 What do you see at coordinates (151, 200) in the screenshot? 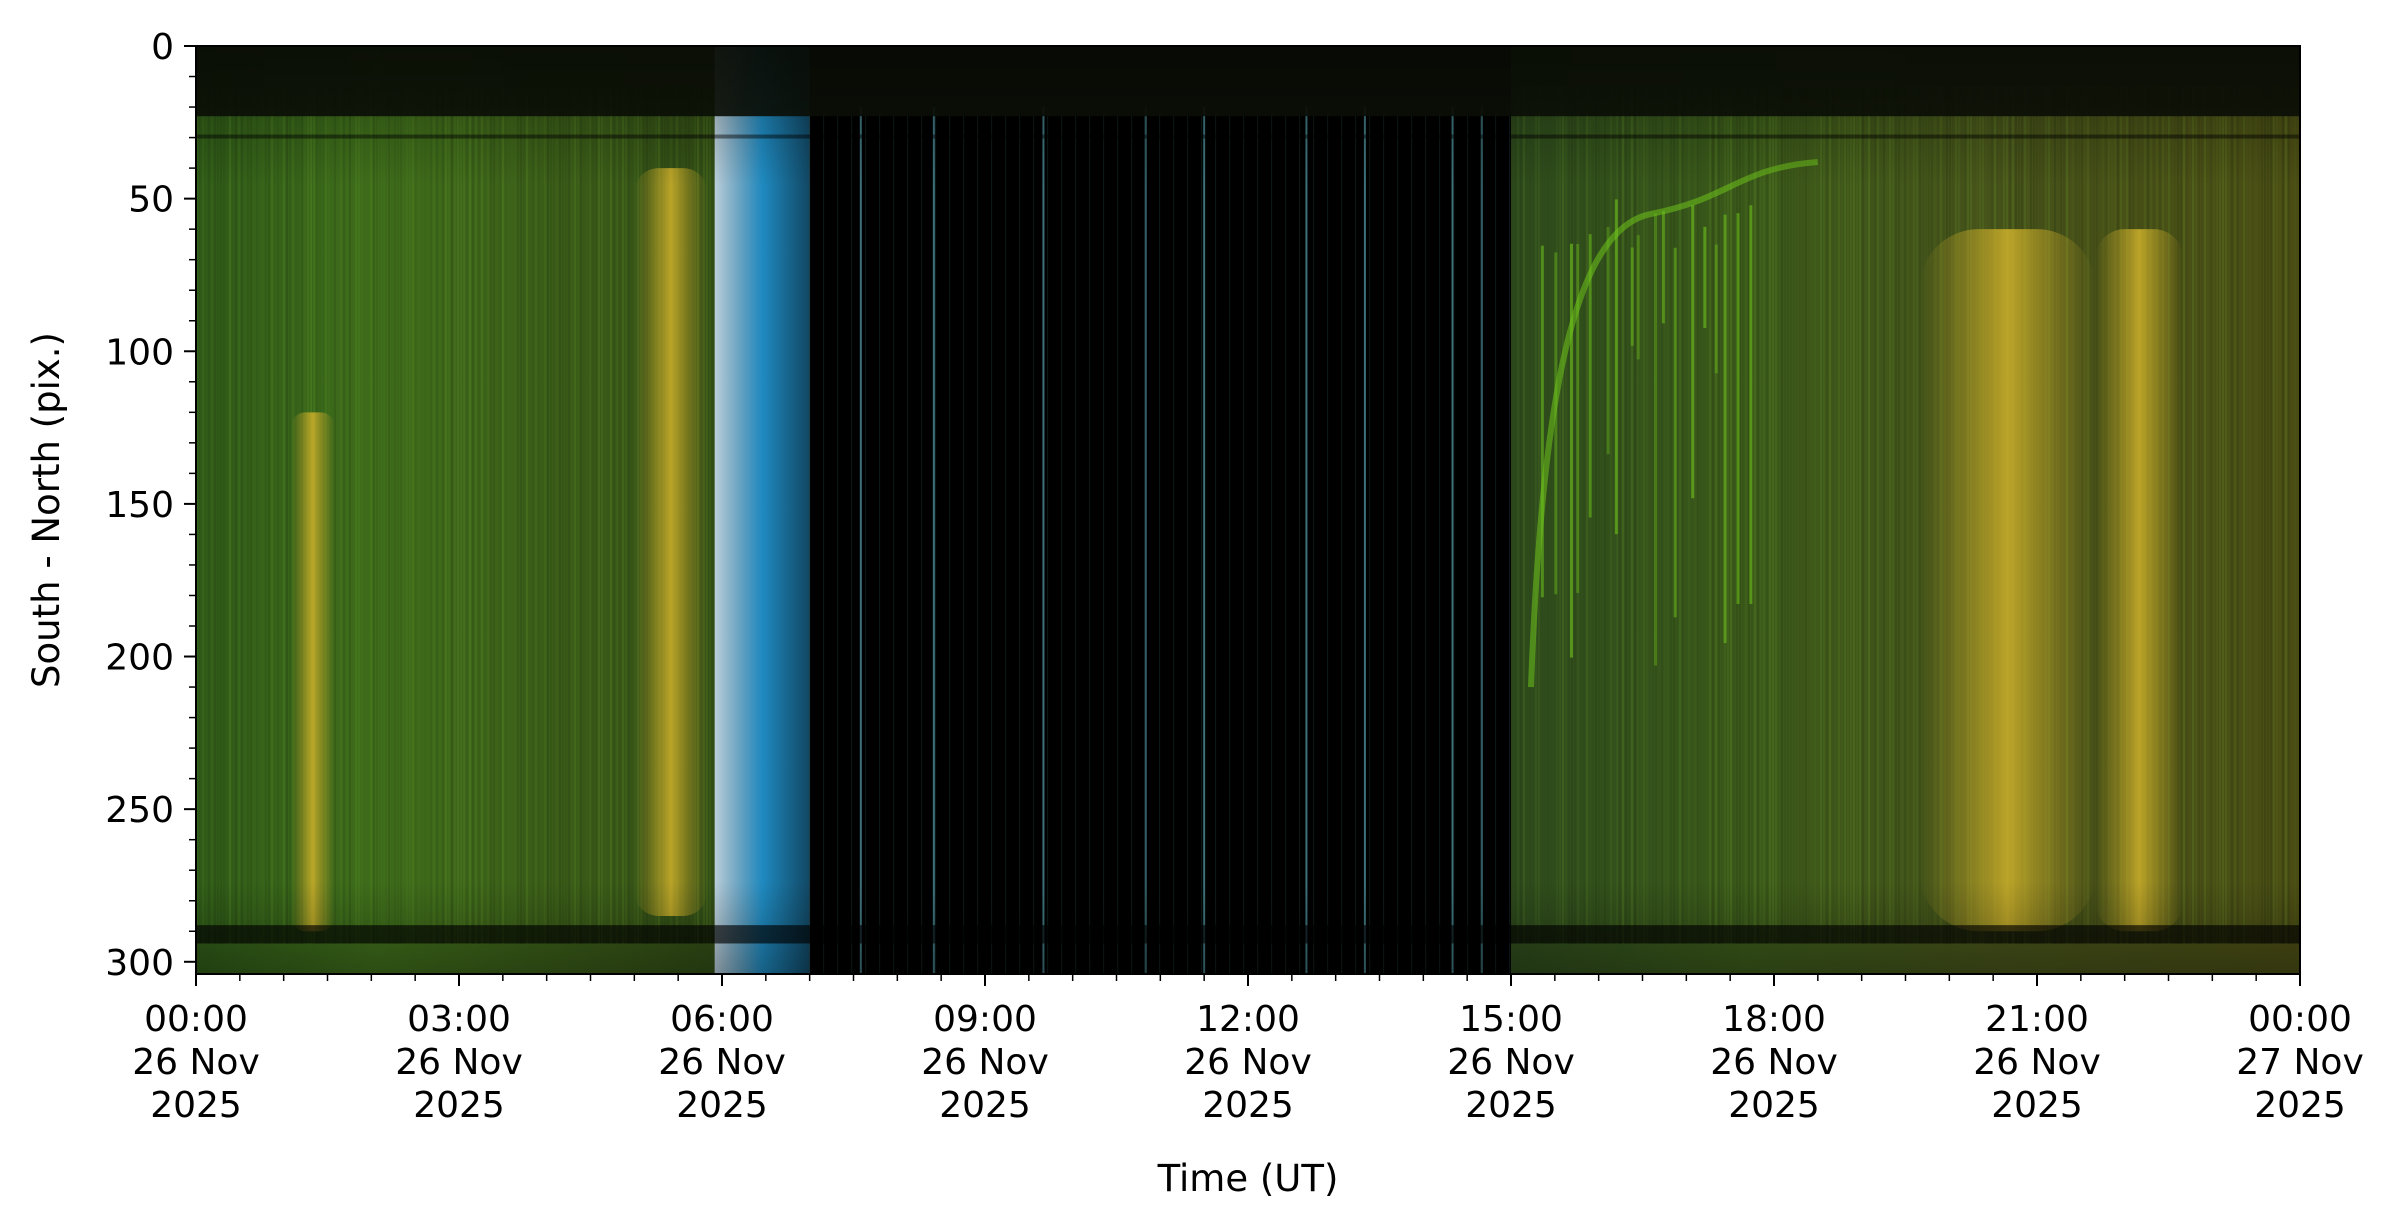
I see `y-tick-label: 50` at bounding box center [151, 200].